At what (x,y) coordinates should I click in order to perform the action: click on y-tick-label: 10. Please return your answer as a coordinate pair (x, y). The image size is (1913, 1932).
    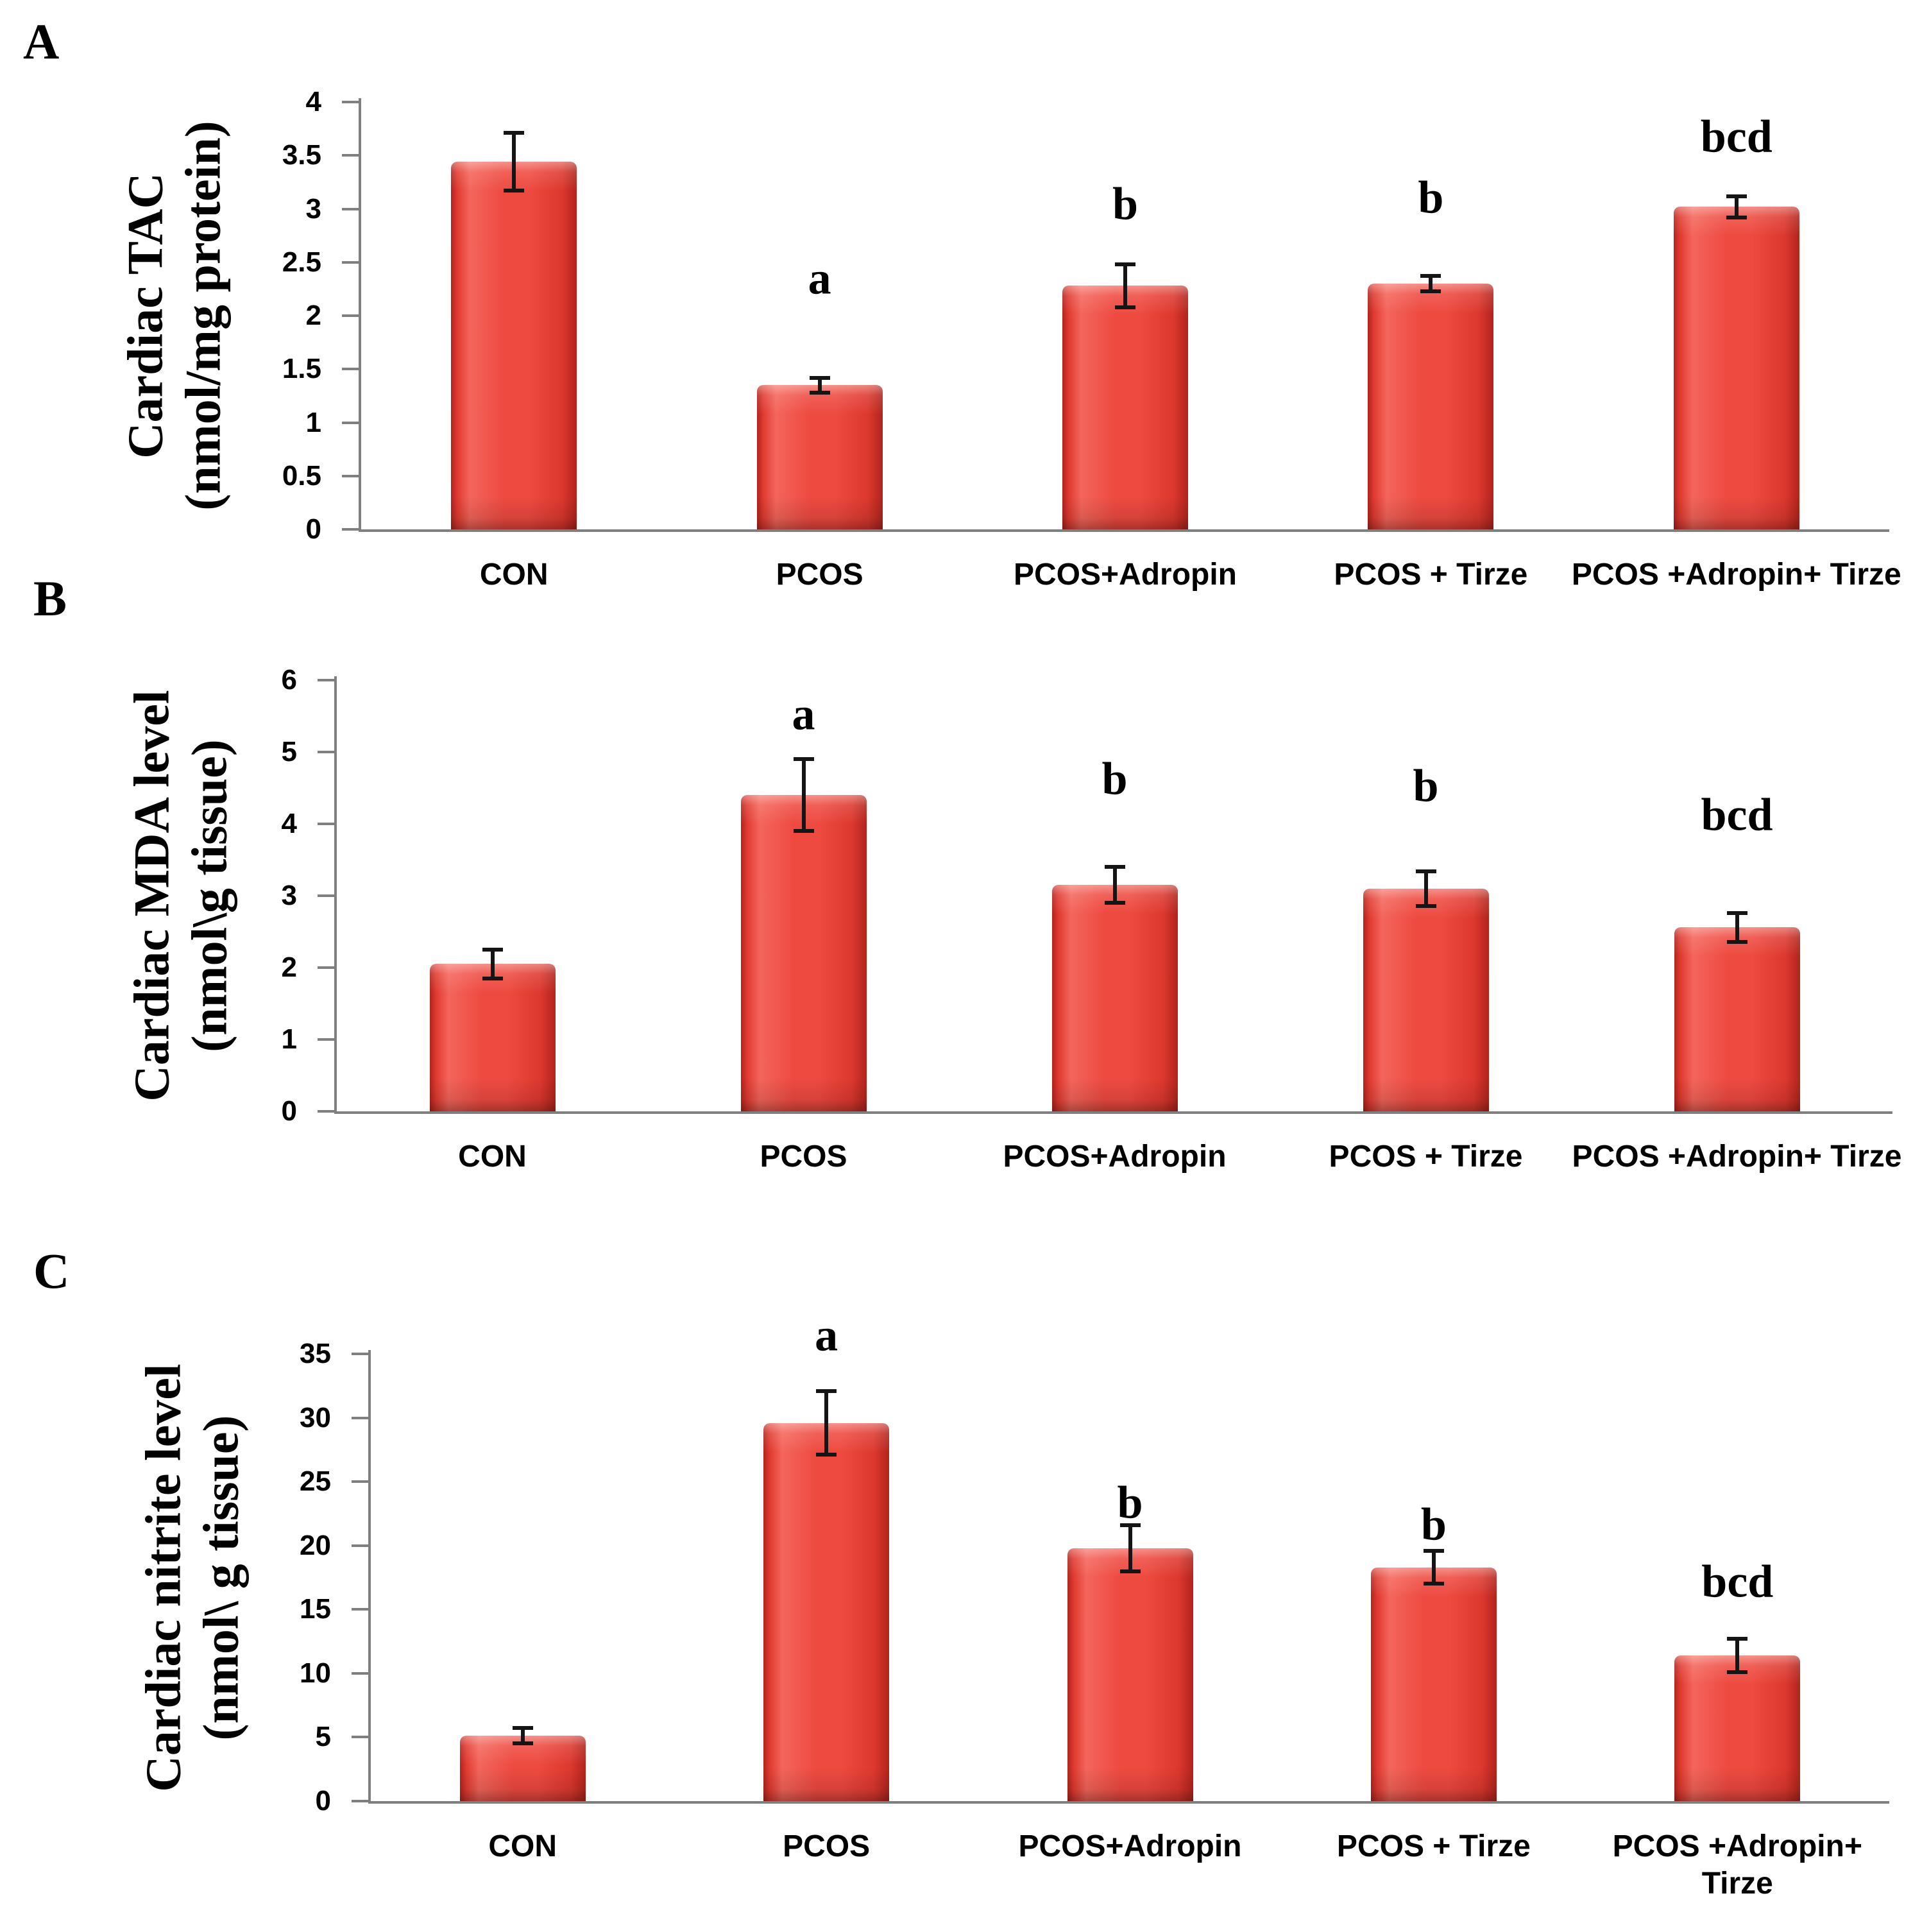
    Looking at the image, I should click on (315, 1673).